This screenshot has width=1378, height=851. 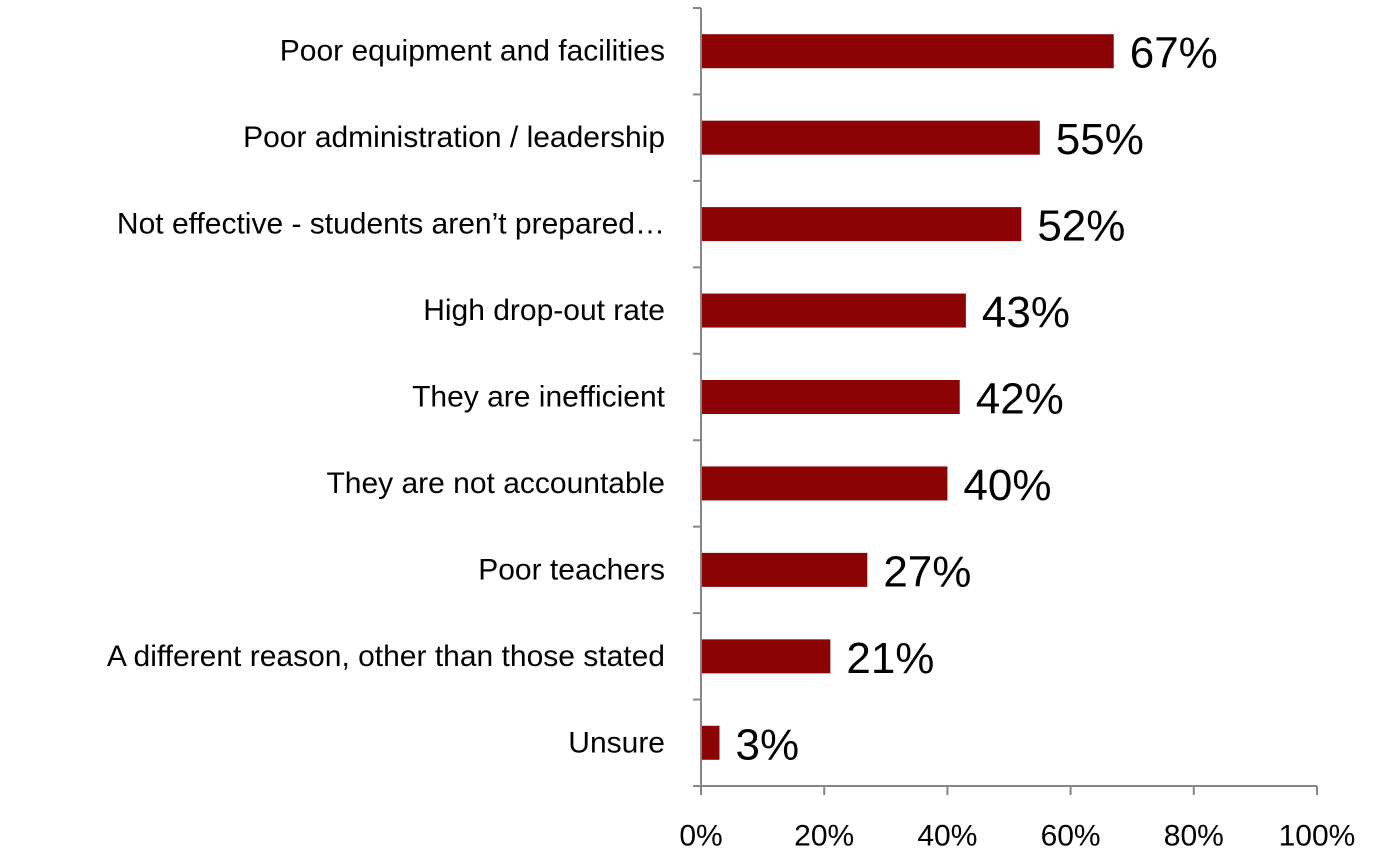 What do you see at coordinates (1174, 53) in the screenshot?
I see `data-label: 67%` at bounding box center [1174, 53].